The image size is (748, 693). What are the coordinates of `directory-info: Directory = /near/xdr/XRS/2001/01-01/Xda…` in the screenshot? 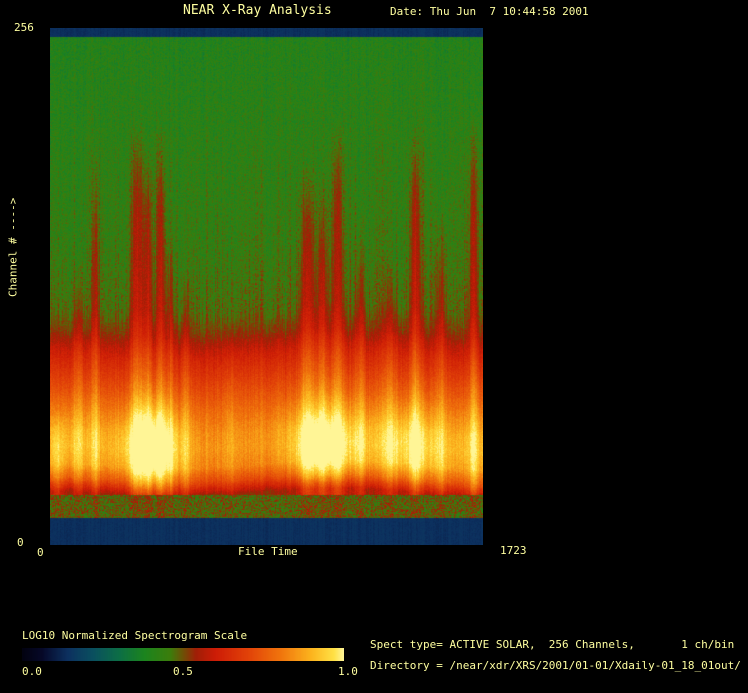 It's located at (555, 665).